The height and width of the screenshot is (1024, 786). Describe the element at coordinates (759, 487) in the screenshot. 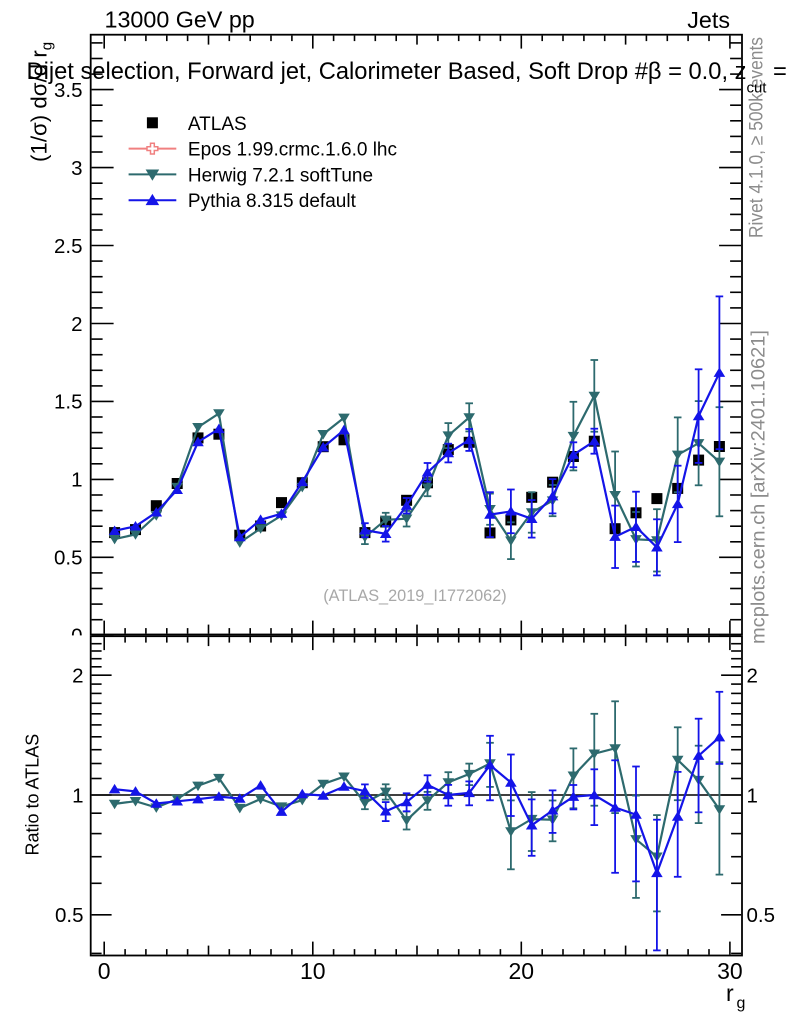

I see `svg-text:mcplots.cern.ch [arXiv:2401.10: mcplots.cern.ch [arXiv:2401.10621]` at that location.